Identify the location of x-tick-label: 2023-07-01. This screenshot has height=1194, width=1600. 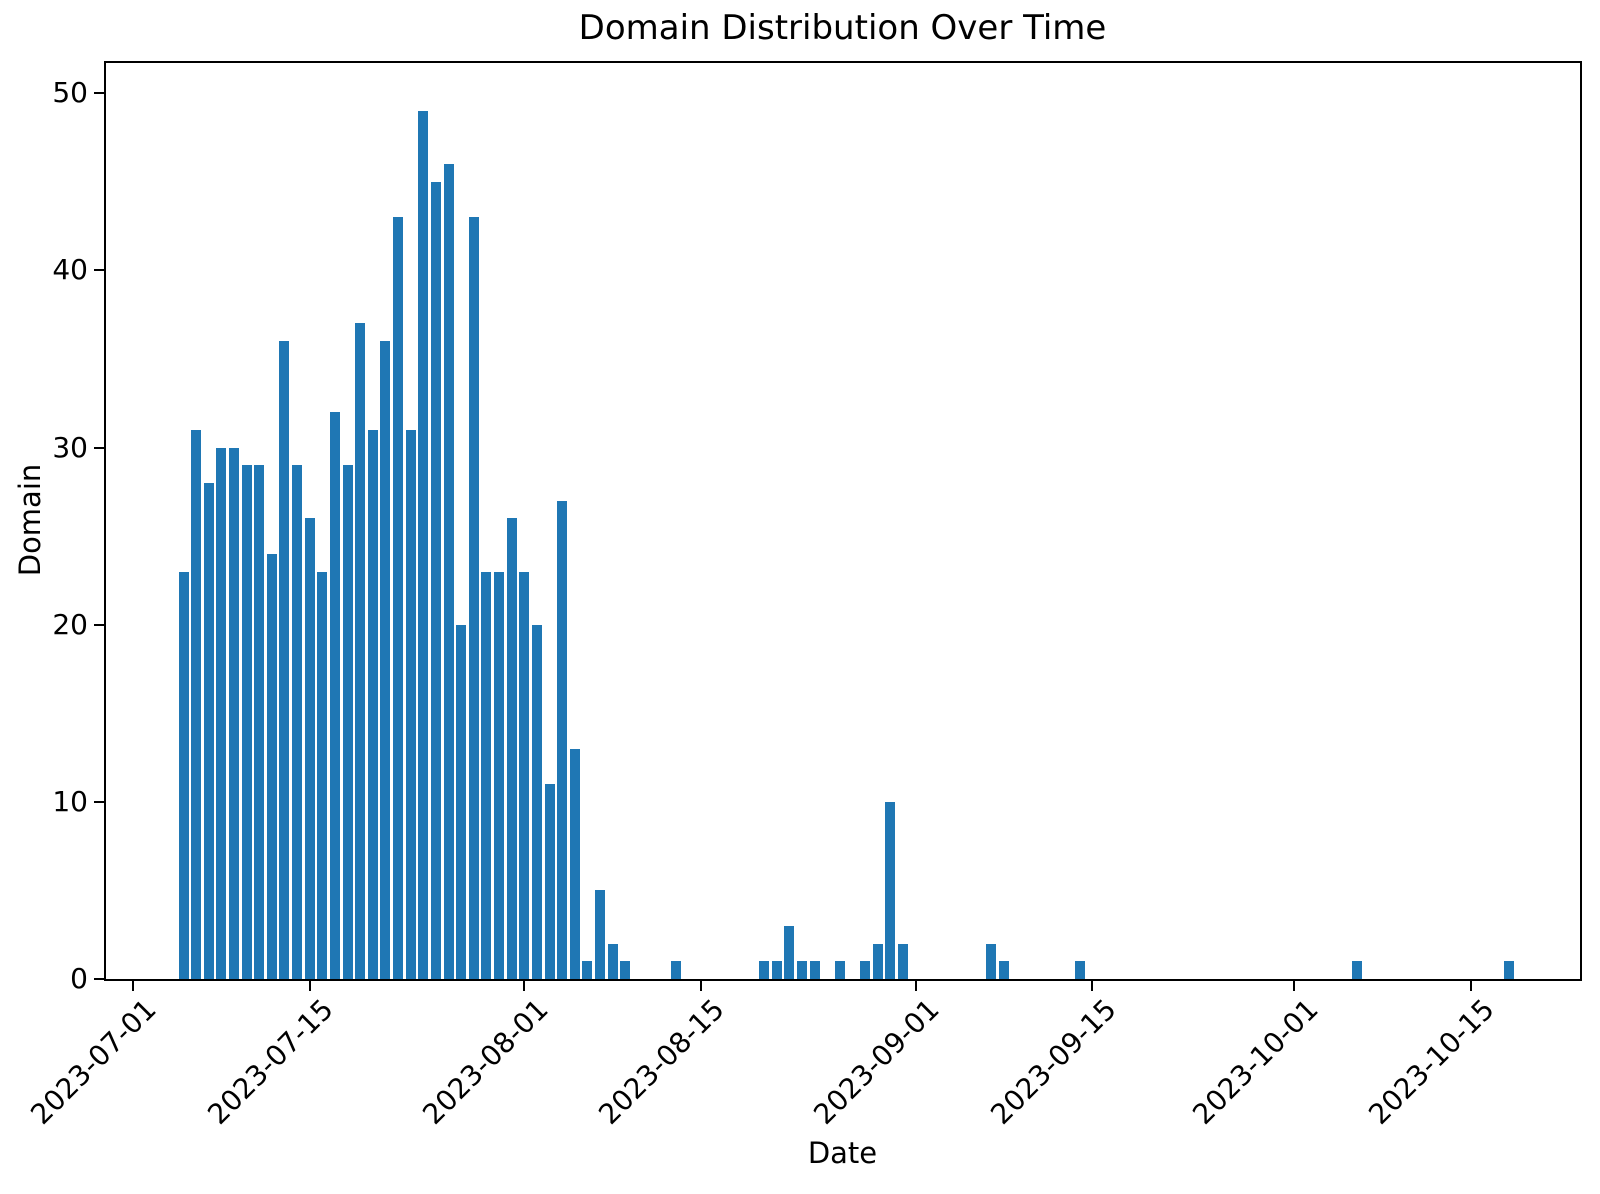
(93, 1061).